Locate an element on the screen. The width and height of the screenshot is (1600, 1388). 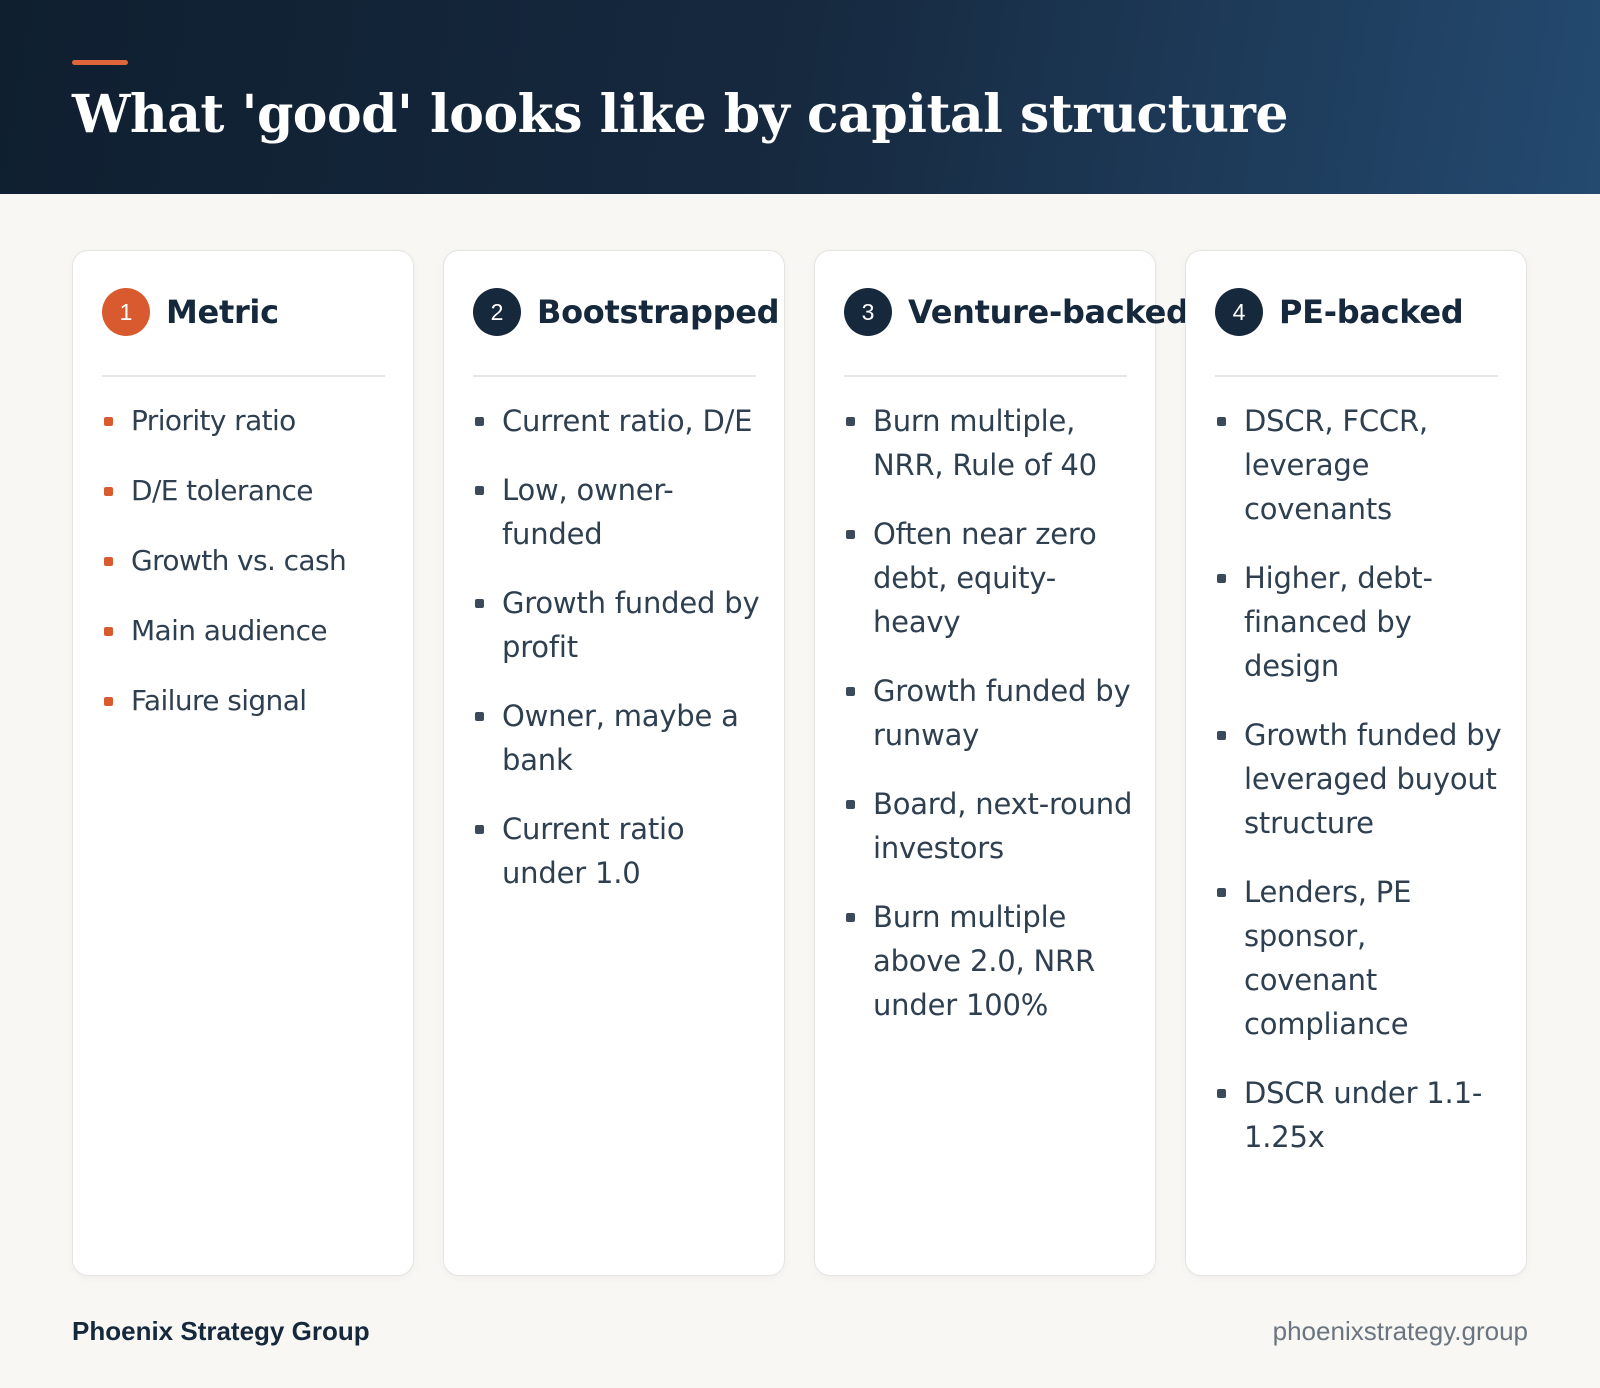
list-item-text: Current ratio, D/E is located at coordinates (627, 421).